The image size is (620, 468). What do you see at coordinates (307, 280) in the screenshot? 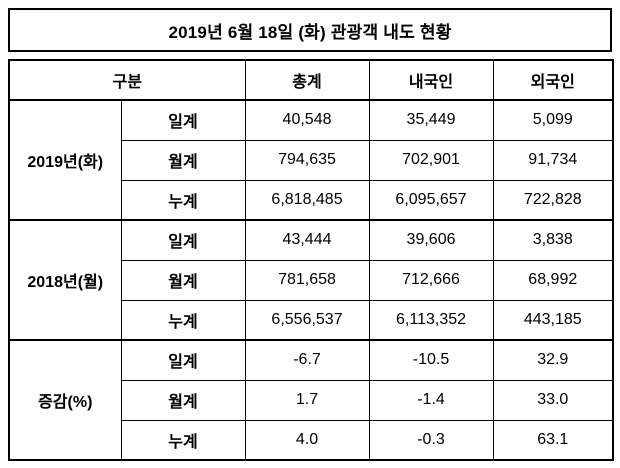
I see `data-cell: 781,658` at bounding box center [307, 280].